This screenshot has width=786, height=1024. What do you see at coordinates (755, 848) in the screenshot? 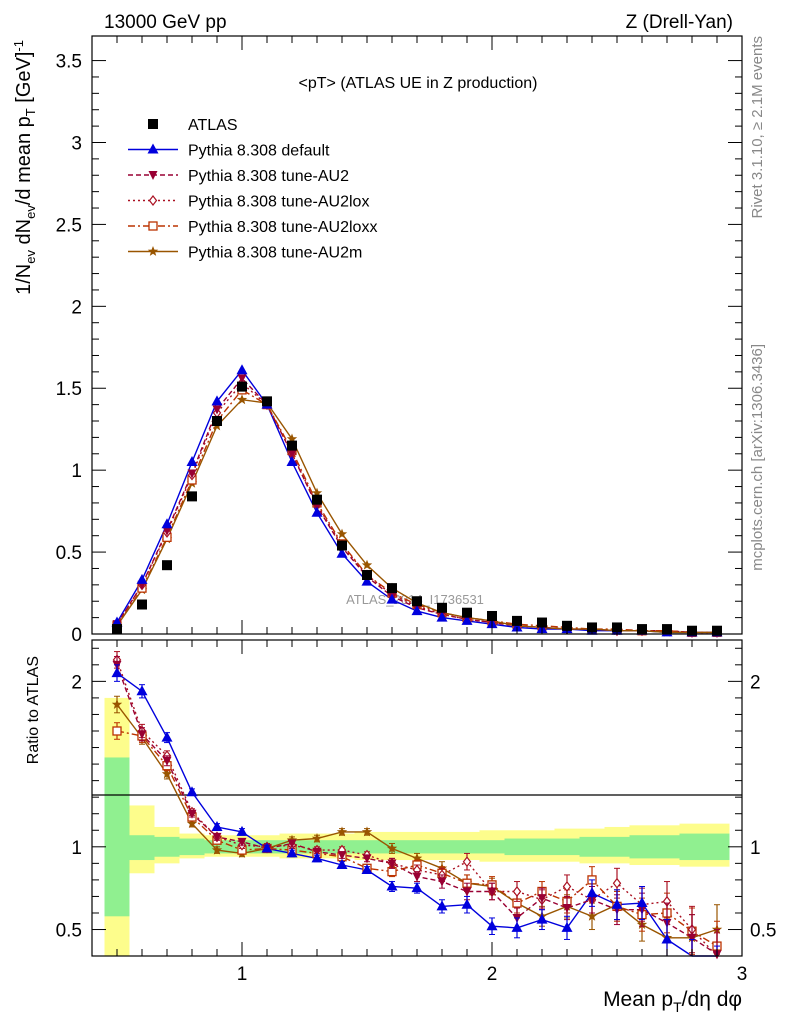
I see `ratio-y-tick-label-right: 1` at bounding box center [755, 848].